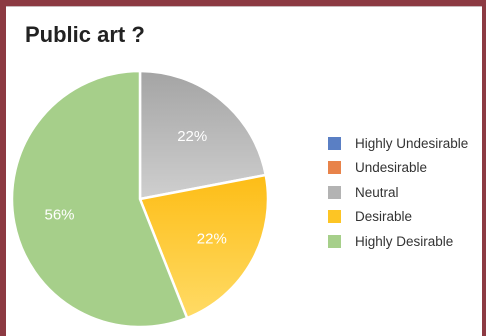  I want to click on legend-item-neutral: Neutral, so click(398, 192).